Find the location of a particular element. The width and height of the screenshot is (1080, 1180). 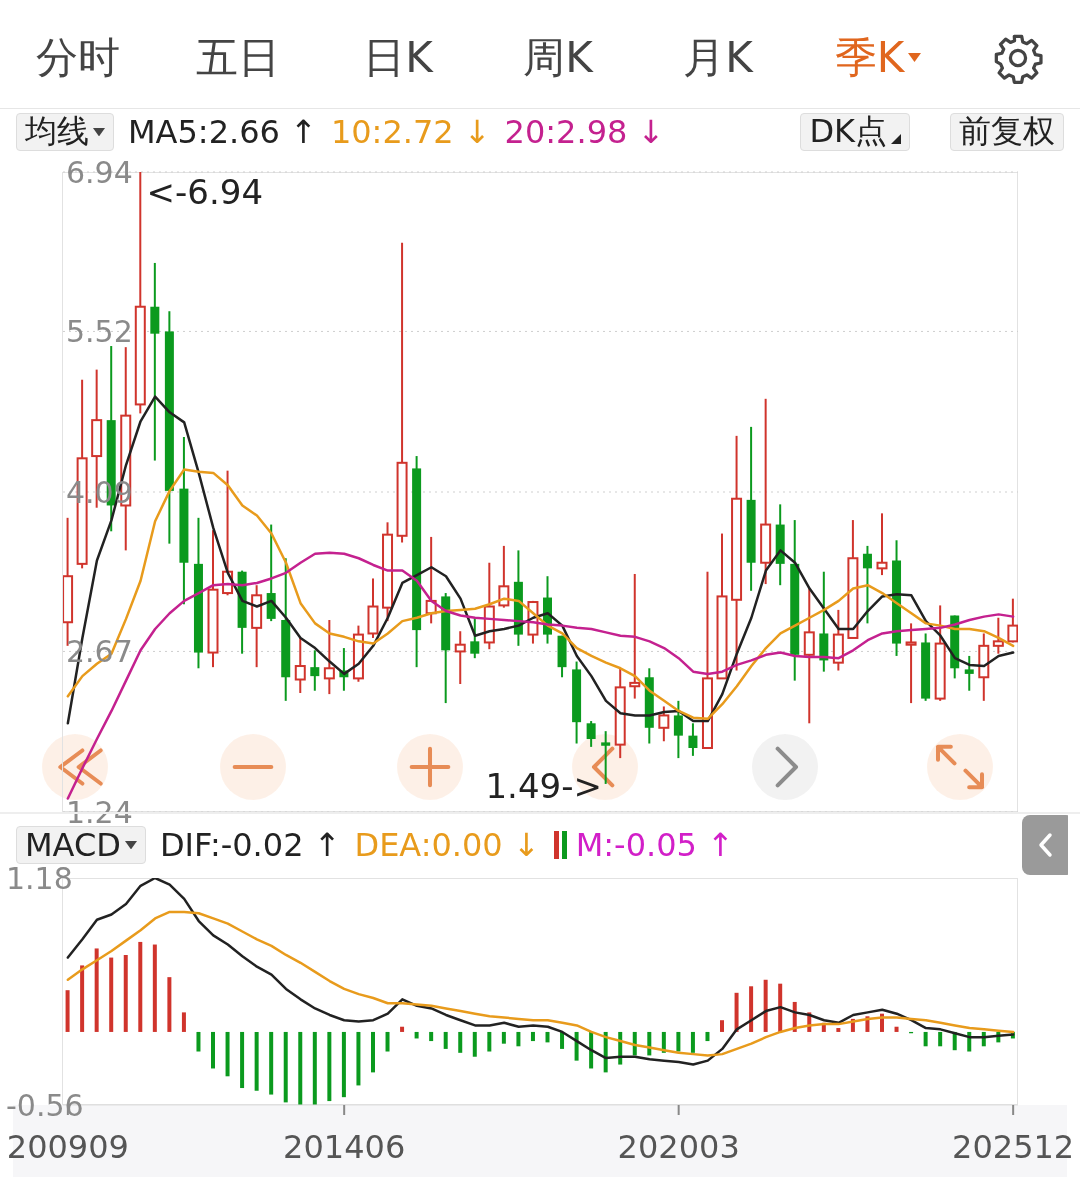

text: 五日 is located at coordinates (238, 58).